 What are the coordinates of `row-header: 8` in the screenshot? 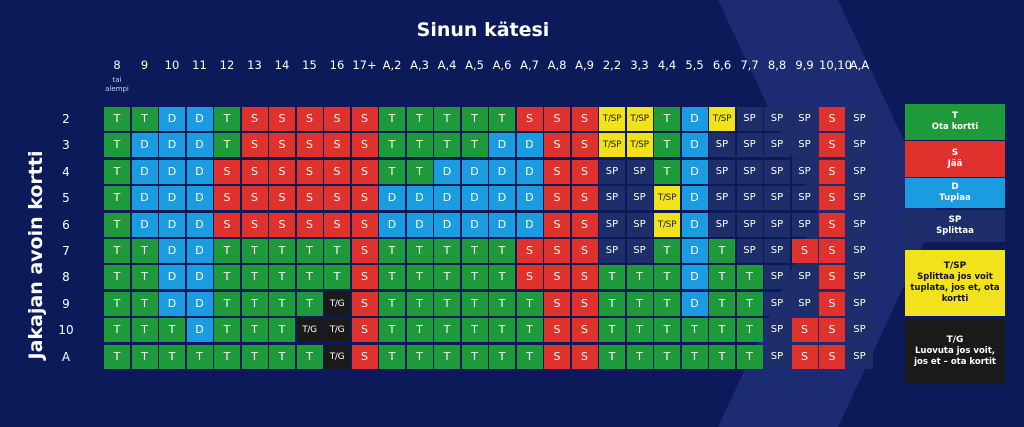 It's located at (66, 277).